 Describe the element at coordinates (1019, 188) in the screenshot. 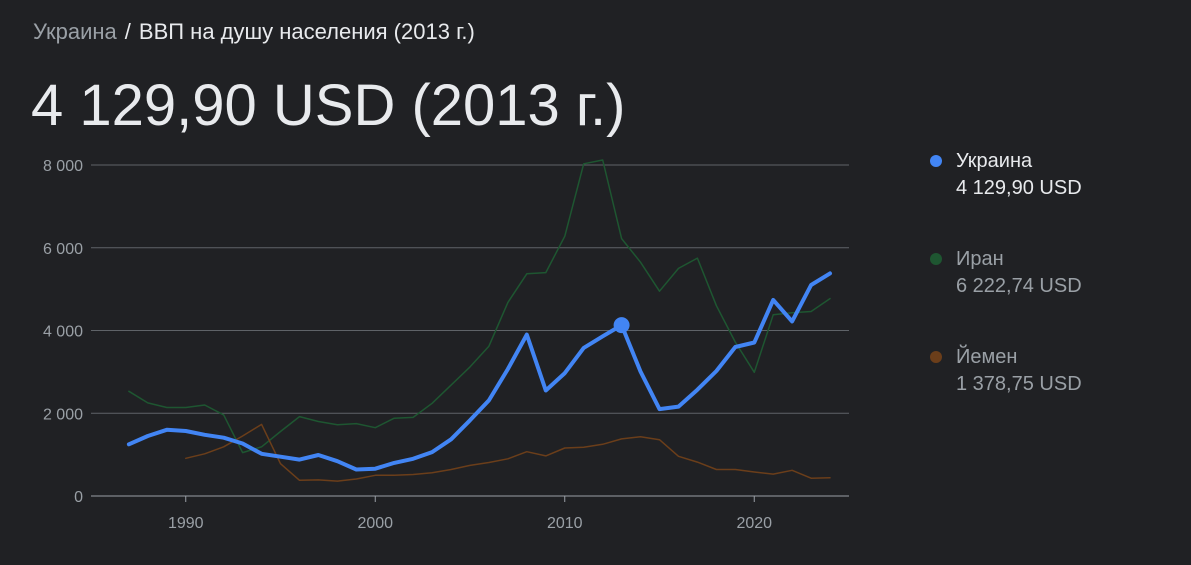

I see `legend-value-ukraine: 4 129,90 USD` at that location.